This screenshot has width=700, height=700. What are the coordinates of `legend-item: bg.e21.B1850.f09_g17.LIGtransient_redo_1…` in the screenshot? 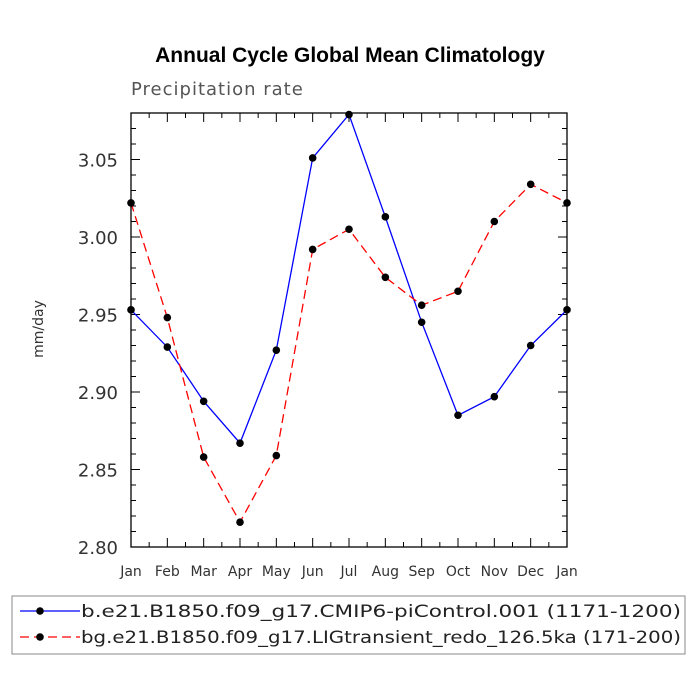 It's located at (350, 638).